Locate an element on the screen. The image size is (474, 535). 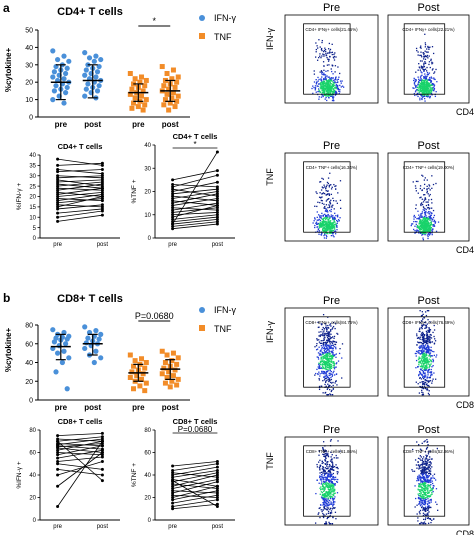
panel-letter-a: a is located at coordinates (6, 8).